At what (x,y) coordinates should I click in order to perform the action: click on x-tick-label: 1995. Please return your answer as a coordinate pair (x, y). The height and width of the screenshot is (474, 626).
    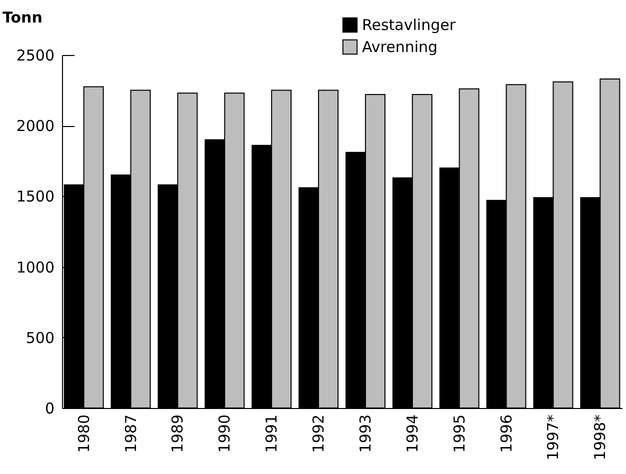
    Looking at the image, I should click on (459, 433).